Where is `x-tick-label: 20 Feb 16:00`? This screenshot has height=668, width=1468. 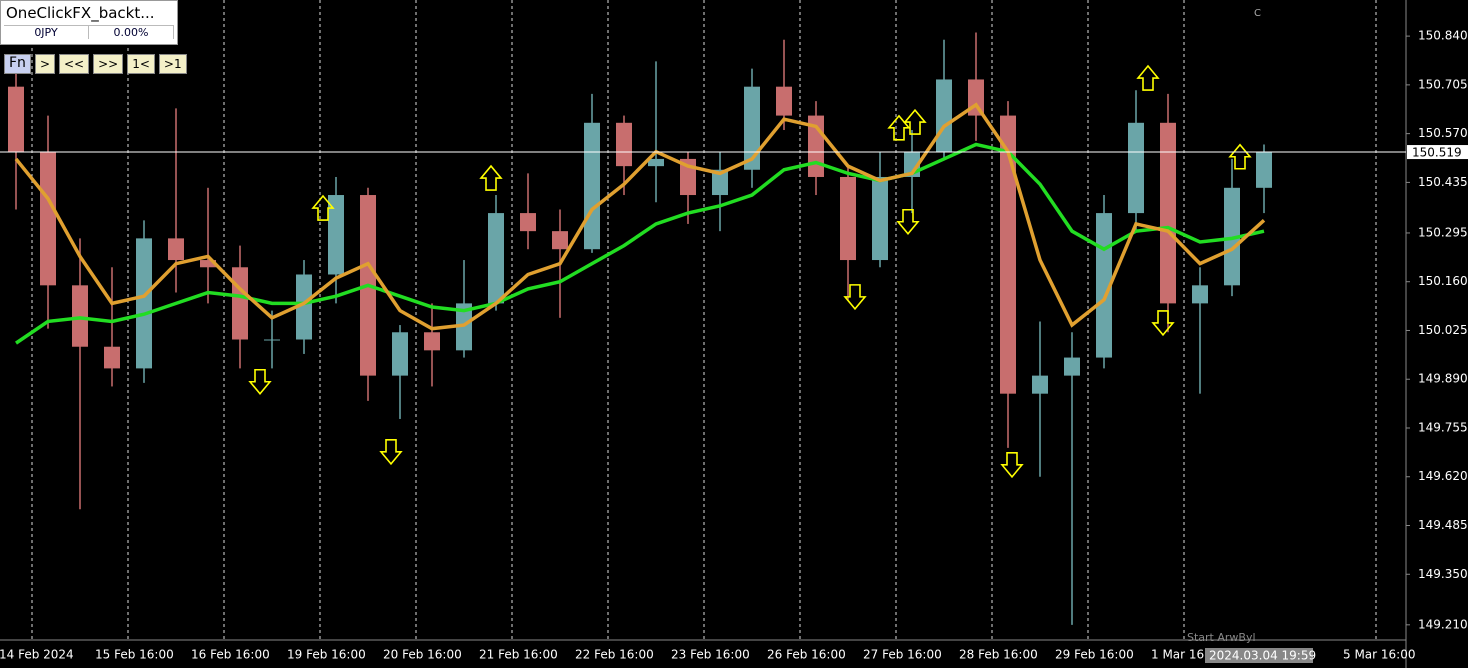
x-tick-label: 20 Feb 16:00 is located at coordinates (422, 655).